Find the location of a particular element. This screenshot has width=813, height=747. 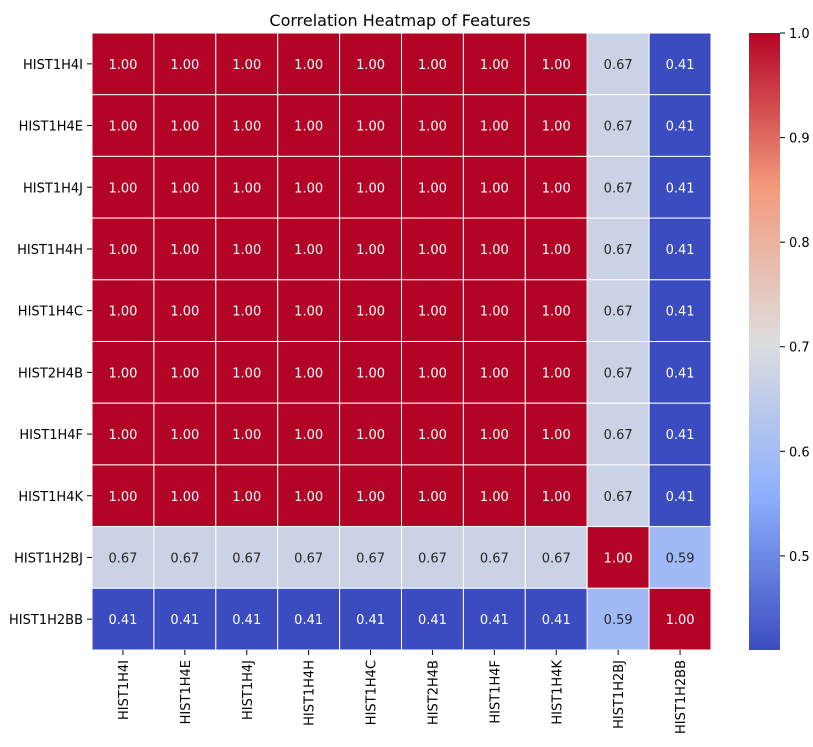

x-tick-label: HIST1H4J is located at coordinates (248, 690).